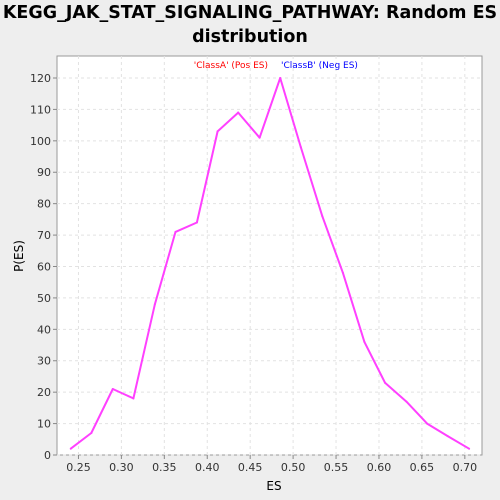 This screenshot has height=500, width=500. What do you see at coordinates (465, 467) in the screenshot?
I see `x-tick-label: 0.70` at bounding box center [465, 467].